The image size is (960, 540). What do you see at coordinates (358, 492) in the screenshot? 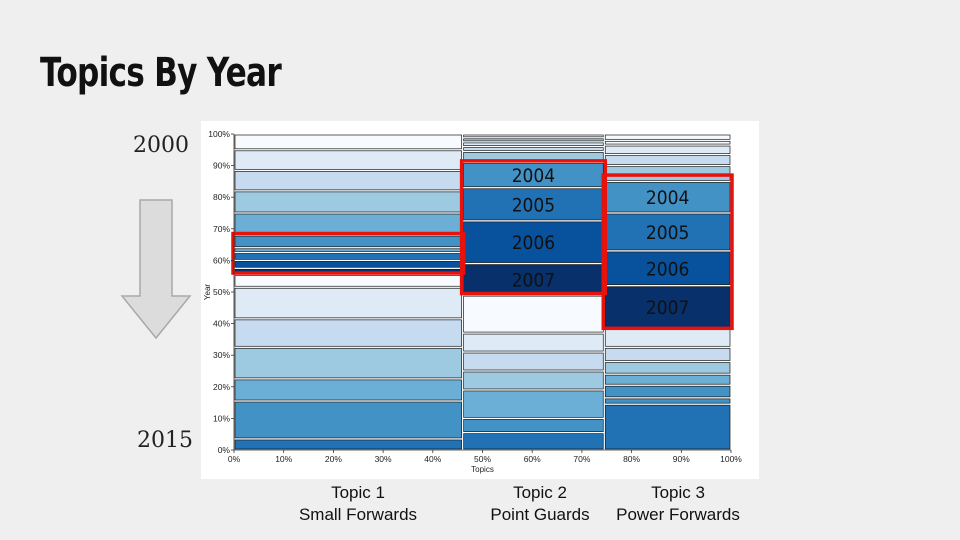
I see `topic-1-name: Topic 1` at bounding box center [358, 492].